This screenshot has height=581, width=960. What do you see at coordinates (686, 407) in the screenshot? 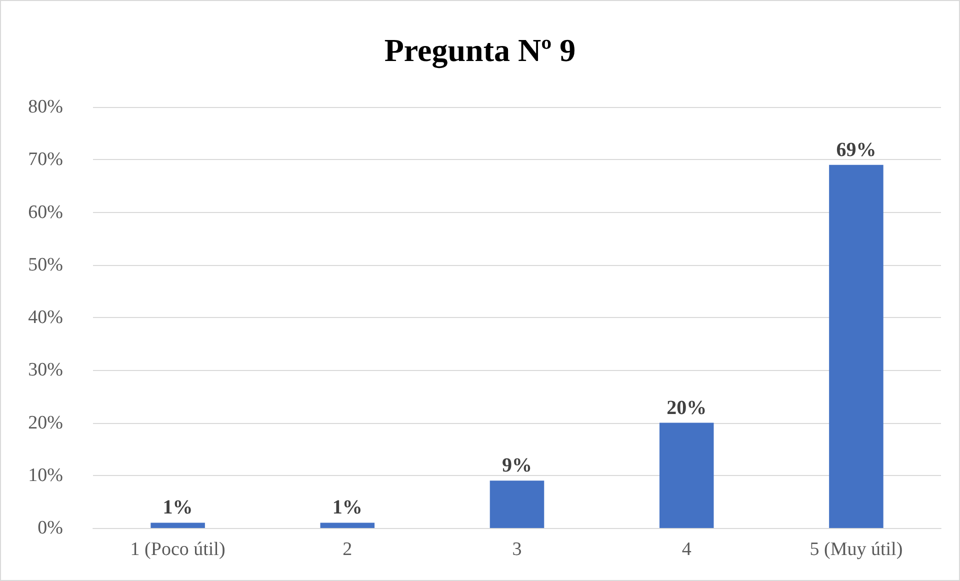
I see `data-label: 20%` at bounding box center [686, 407].